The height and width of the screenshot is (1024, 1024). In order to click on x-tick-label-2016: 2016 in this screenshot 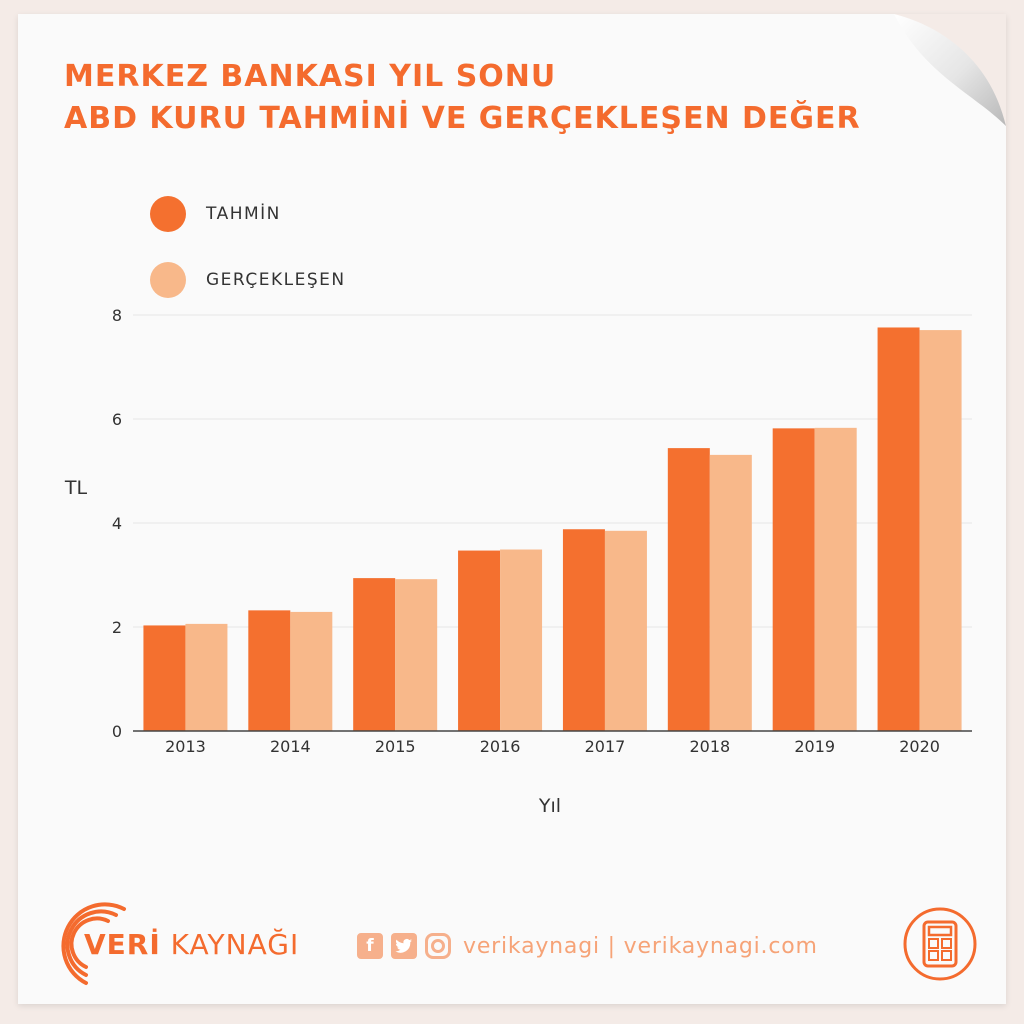, I will do `click(500, 746)`.